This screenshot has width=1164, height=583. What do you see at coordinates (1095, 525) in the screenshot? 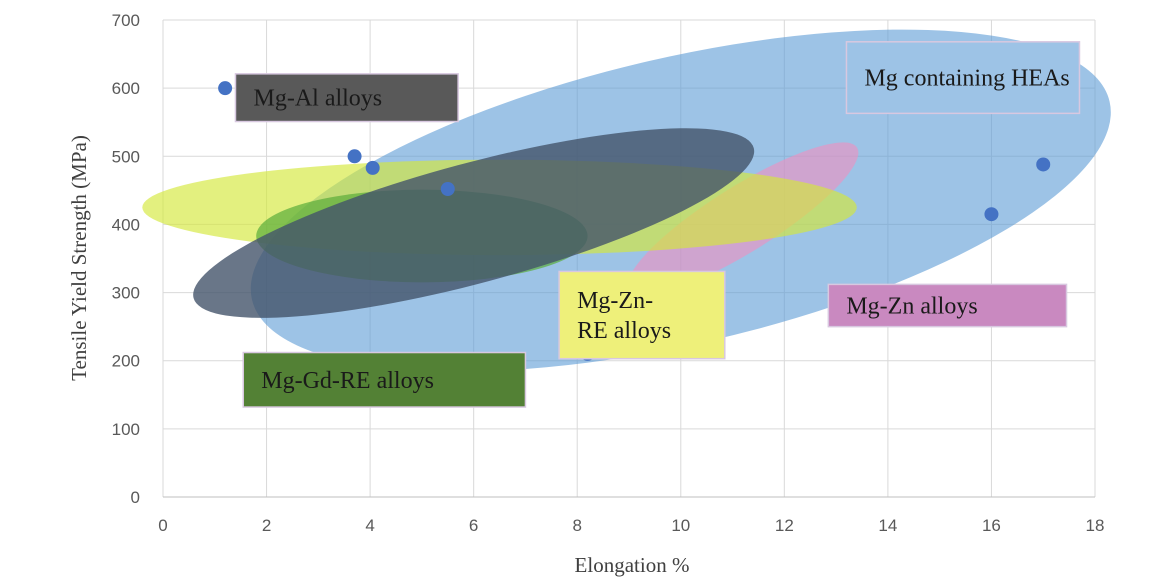
I see `x-tick-label: 18` at bounding box center [1095, 525].